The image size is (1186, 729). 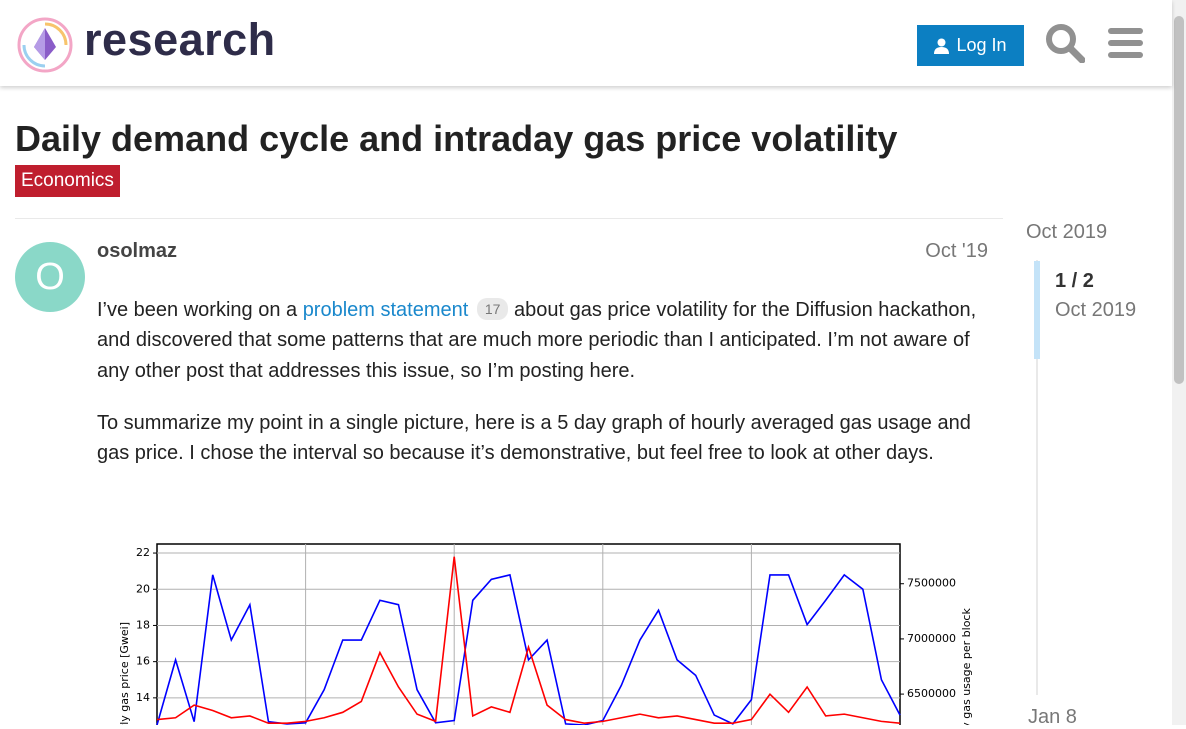 I want to click on category-badge: Economics, so click(x=67, y=181).